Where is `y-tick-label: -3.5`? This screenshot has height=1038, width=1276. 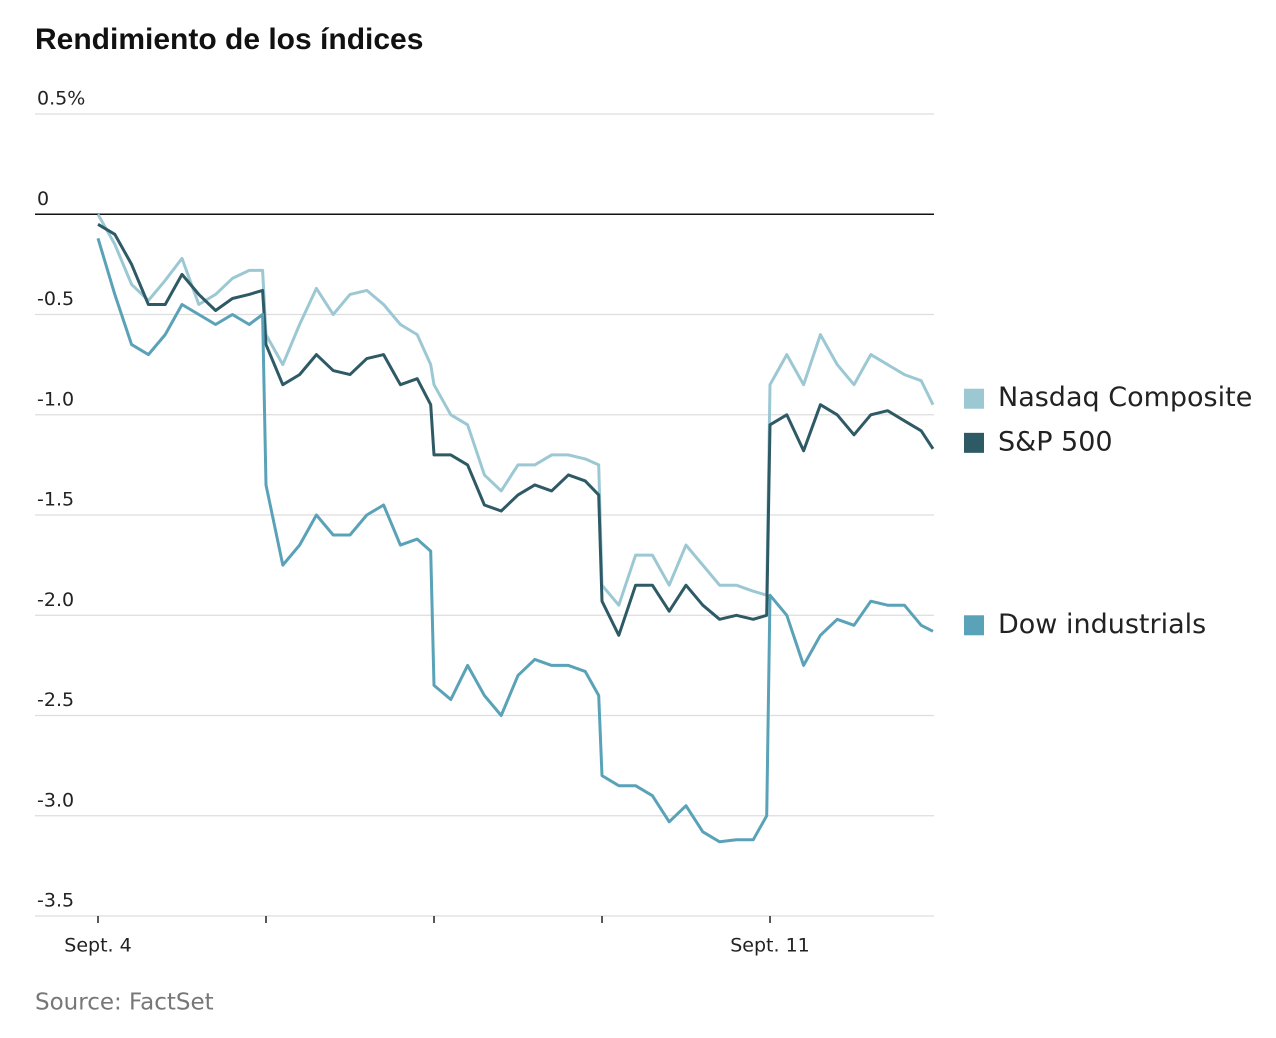 y-tick-label: -3.5 is located at coordinates (55, 901).